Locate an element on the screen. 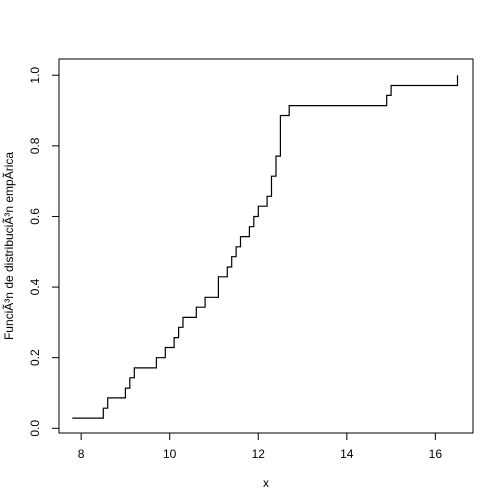 This screenshot has height=504, width=504. y-tick-label: 0.0 is located at coordinates (35, 428).